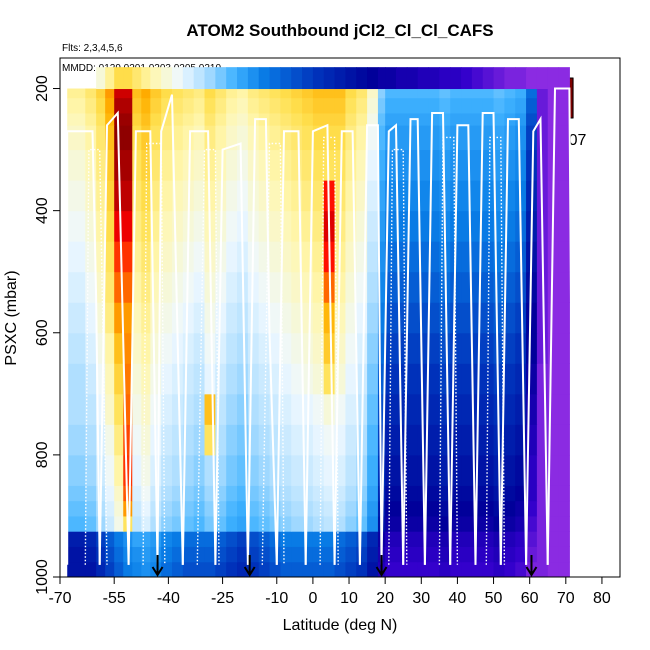 The image size is (650, 650). Describe the element at coordinates (47, 335) in the screenshot. I see `y-axis: 200 400 600 800 1000` at that location.